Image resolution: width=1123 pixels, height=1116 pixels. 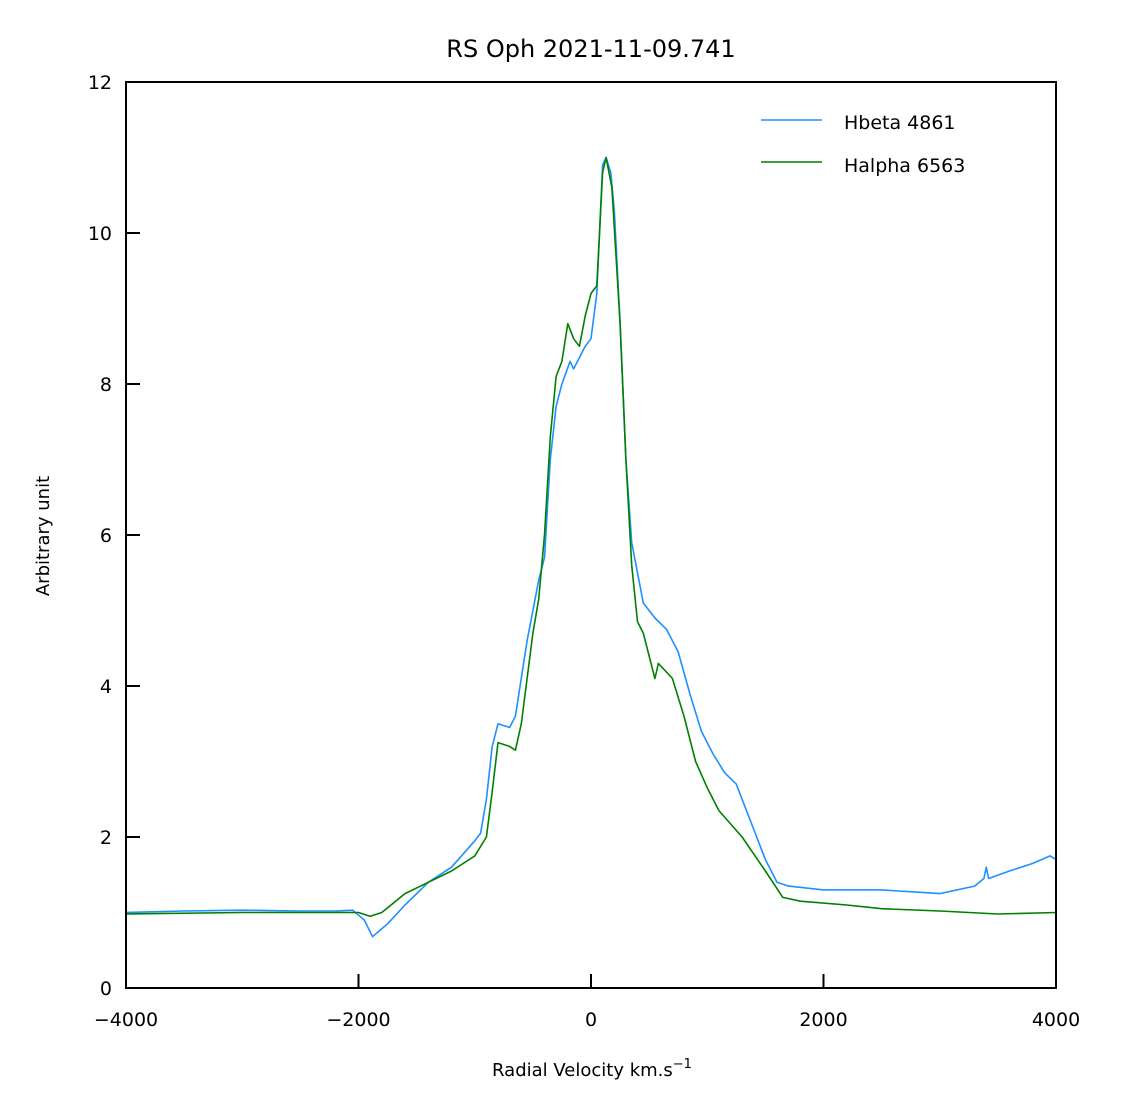 I want to click on y-tick-label: 8, so click(x=106, y=385).